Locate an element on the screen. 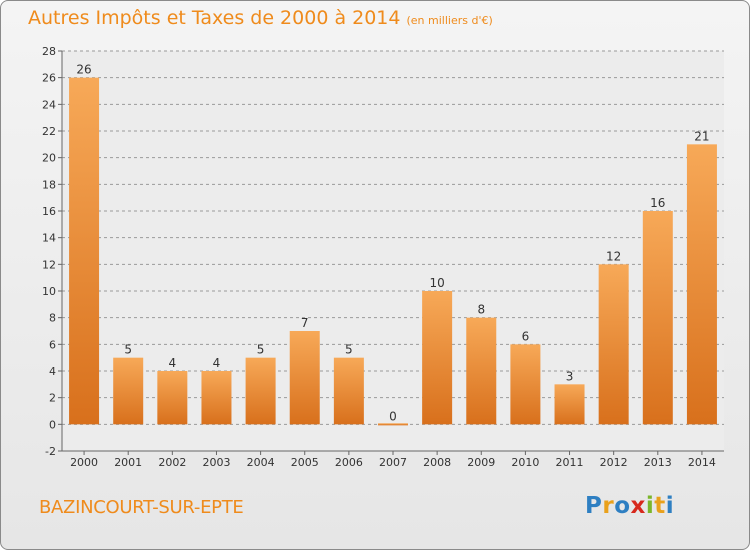 The image size is (750, 550). x-tick-label: 2008 is located at coordinates (437, 462).